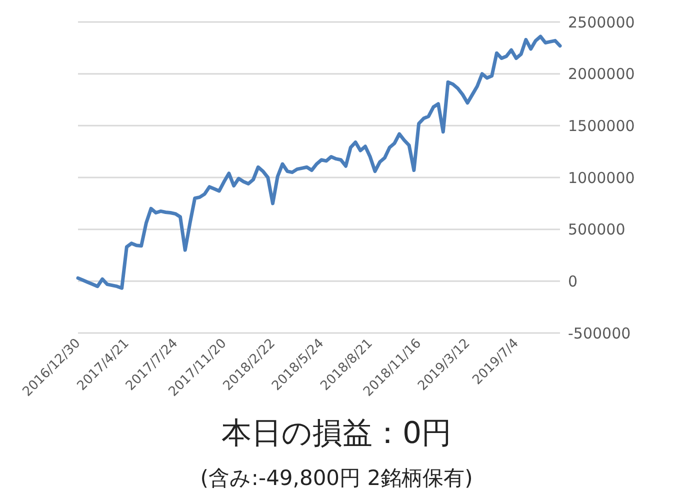  What do you see at coordinates (336, 434) in the screenshot?
I see `text: 本日の損益：0円` at bounding box center [336, 434].